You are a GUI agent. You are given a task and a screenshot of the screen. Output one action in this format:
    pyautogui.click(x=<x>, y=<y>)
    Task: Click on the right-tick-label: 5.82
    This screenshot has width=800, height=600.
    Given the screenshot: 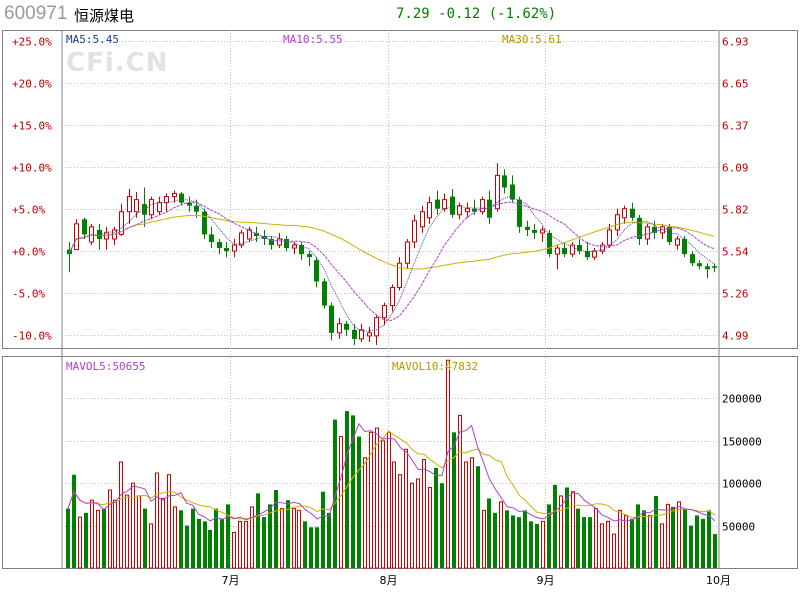 What is the action you would take?
    pyautogui.click(x=735, y=210)
    